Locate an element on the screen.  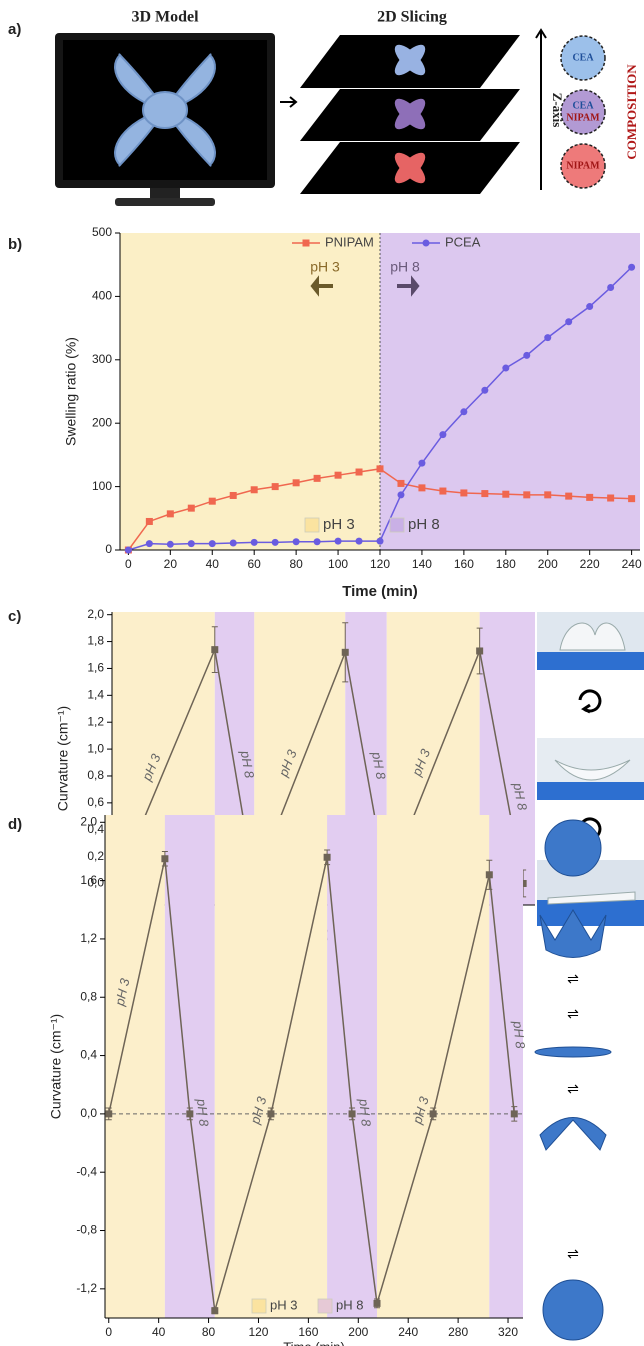
y-tick-label: 1,4 is located at coordinates (95, 695).